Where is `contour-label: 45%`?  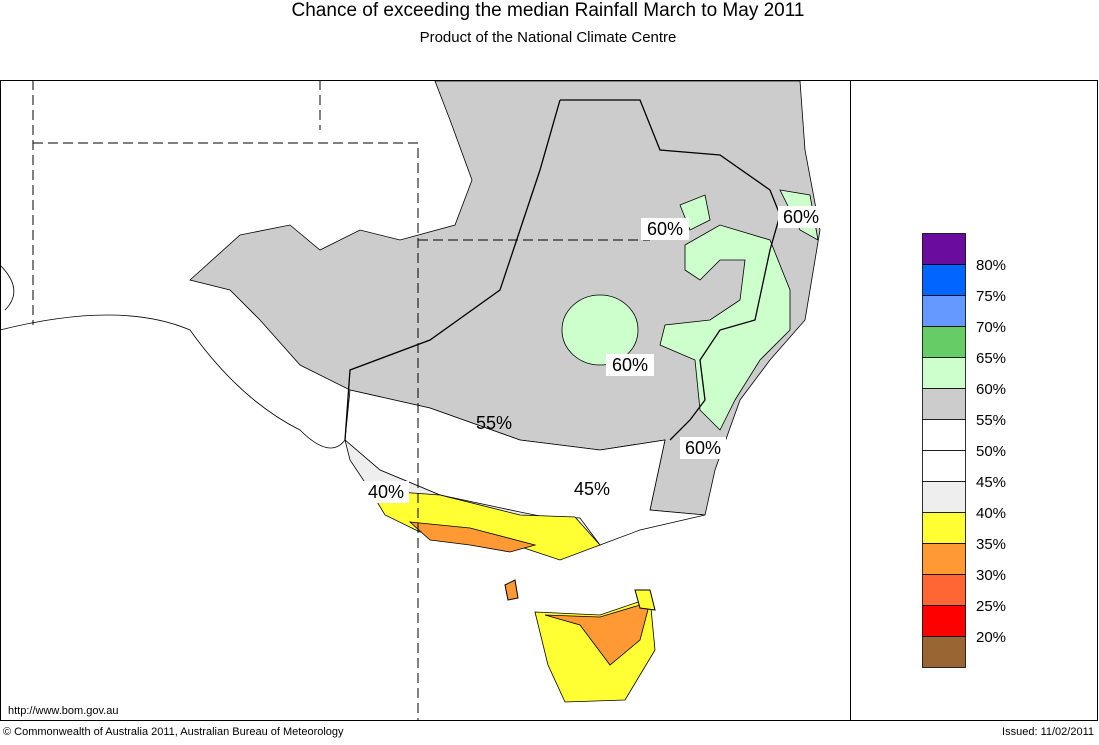
contour-label: 45% is located at coordinates (592, 489).